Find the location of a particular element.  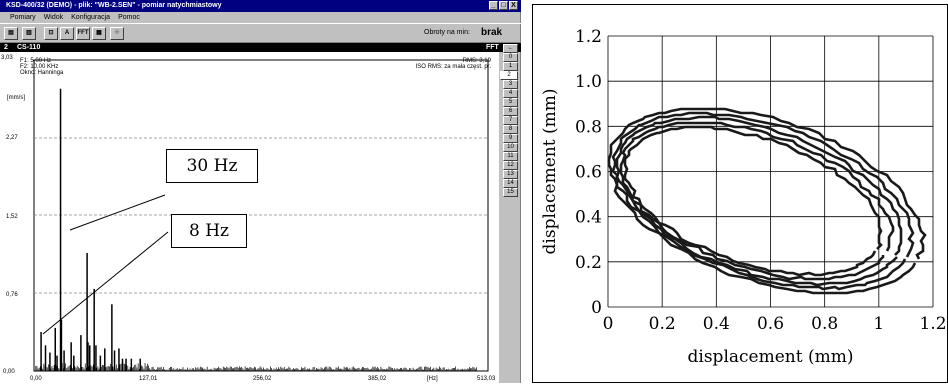

tab-6: 6 is located at coordinates (510, 111).